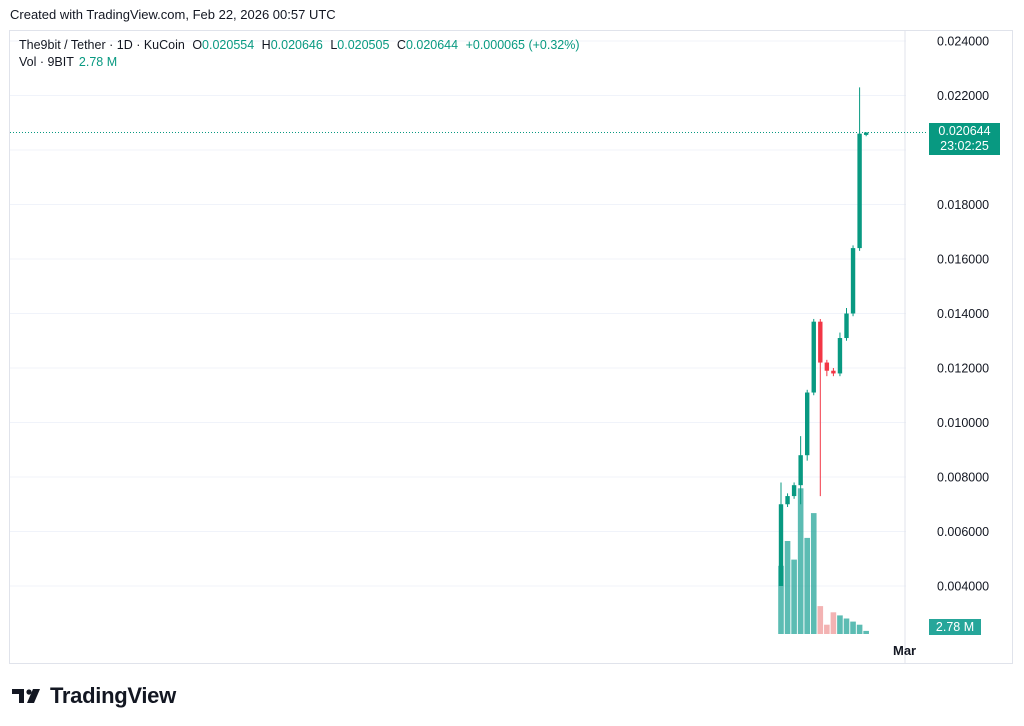  I want to click on open-label: O, so click(197, 45).